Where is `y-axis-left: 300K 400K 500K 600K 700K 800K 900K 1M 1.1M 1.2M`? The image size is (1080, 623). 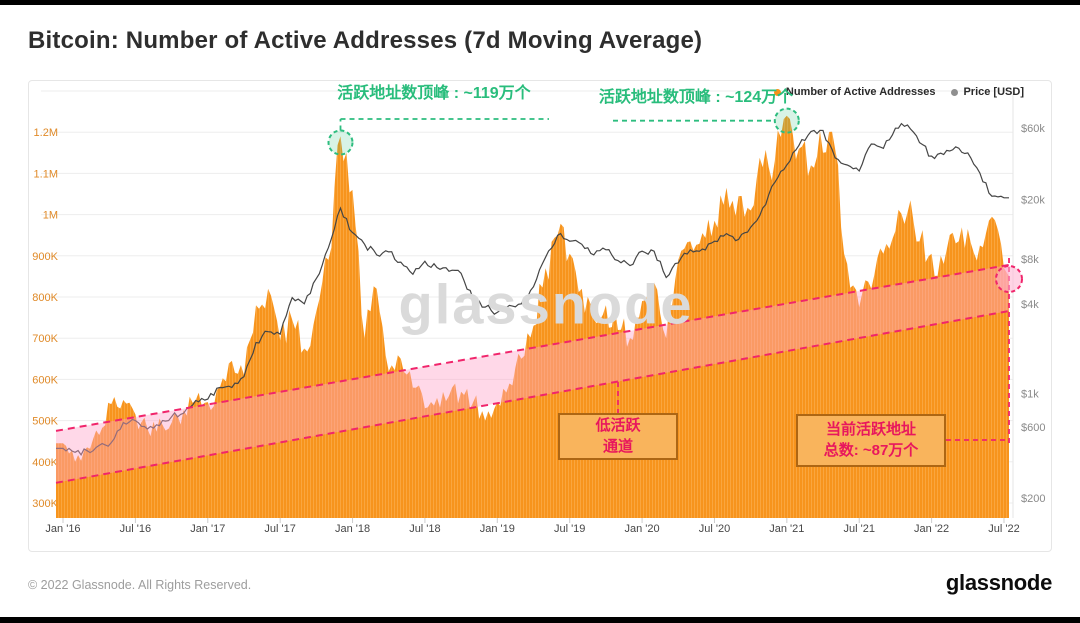 y-axis-left: 300K 400K 500K 600K 700K 800K 900K 1M 1.1M 1.2M is located at coordinates (45, 318).